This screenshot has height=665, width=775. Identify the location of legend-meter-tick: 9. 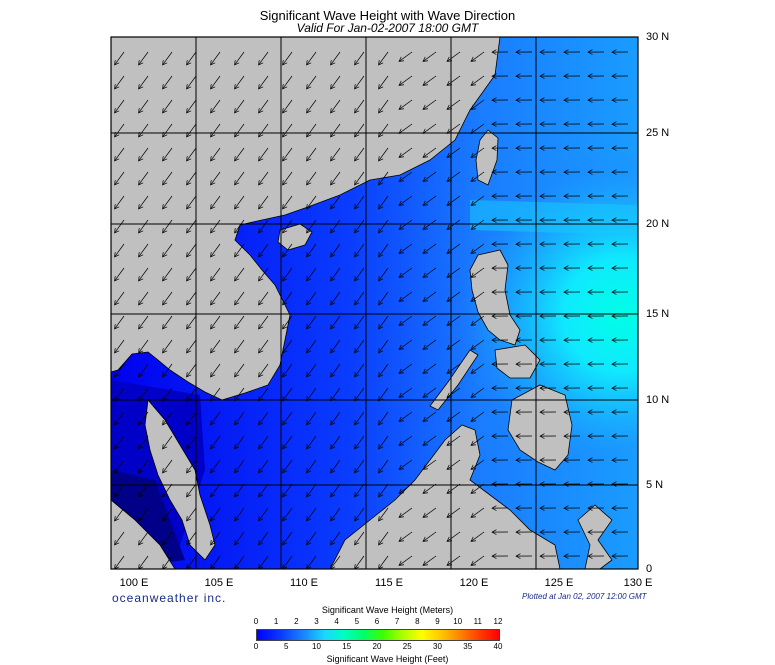
(437, 621).